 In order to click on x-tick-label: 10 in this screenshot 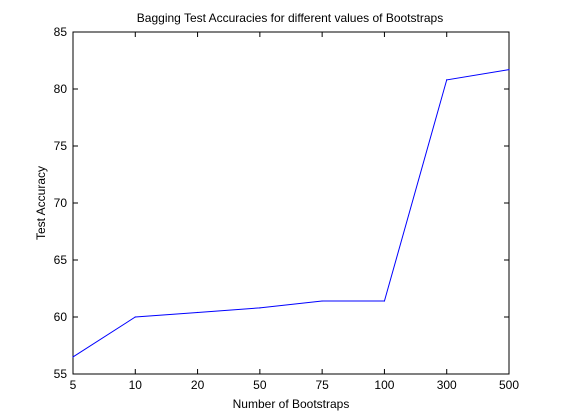, I will do `click(136, 385)`.